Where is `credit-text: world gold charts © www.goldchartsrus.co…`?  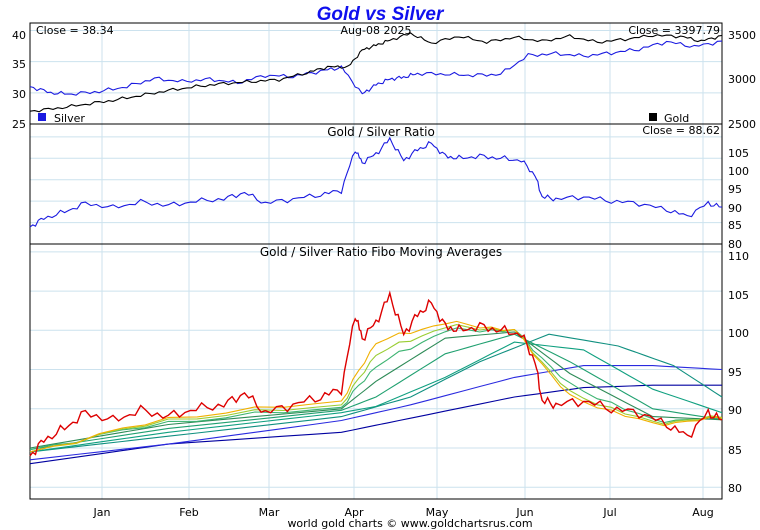
credit-text: world gold charts © www.goldchartsrus.co… is located at coordinates (409, 523).